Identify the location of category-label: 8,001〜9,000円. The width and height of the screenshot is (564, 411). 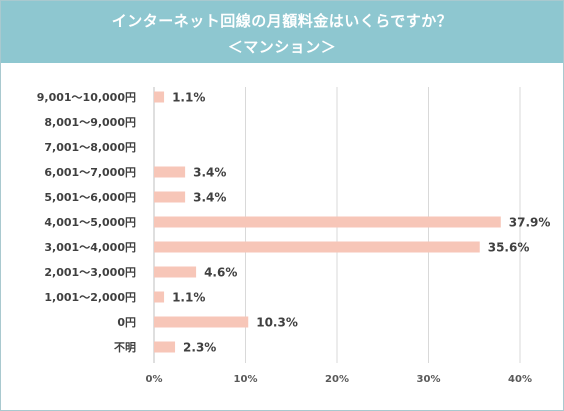
(90, 122).